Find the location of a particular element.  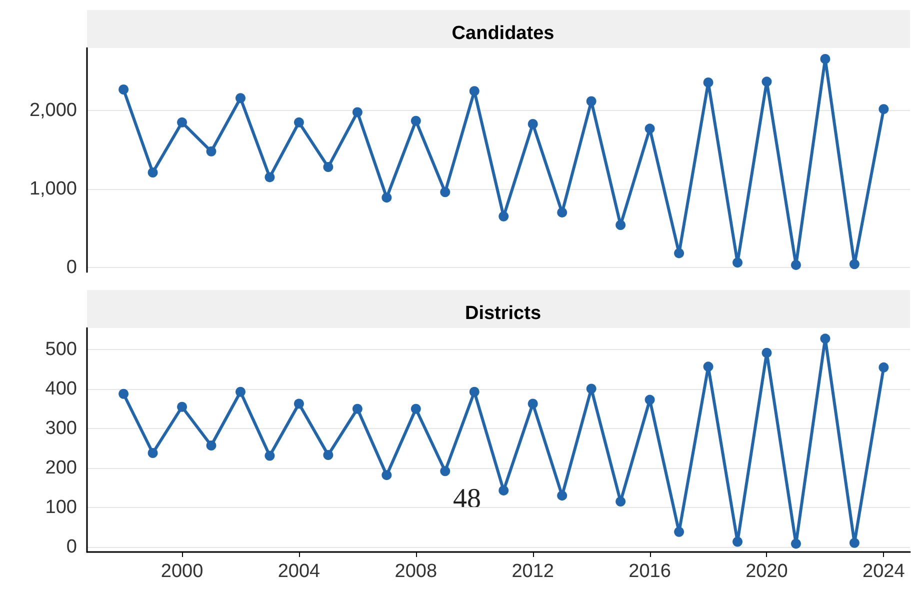

y-tick-label: 300 is located at coordinates (61, 429).